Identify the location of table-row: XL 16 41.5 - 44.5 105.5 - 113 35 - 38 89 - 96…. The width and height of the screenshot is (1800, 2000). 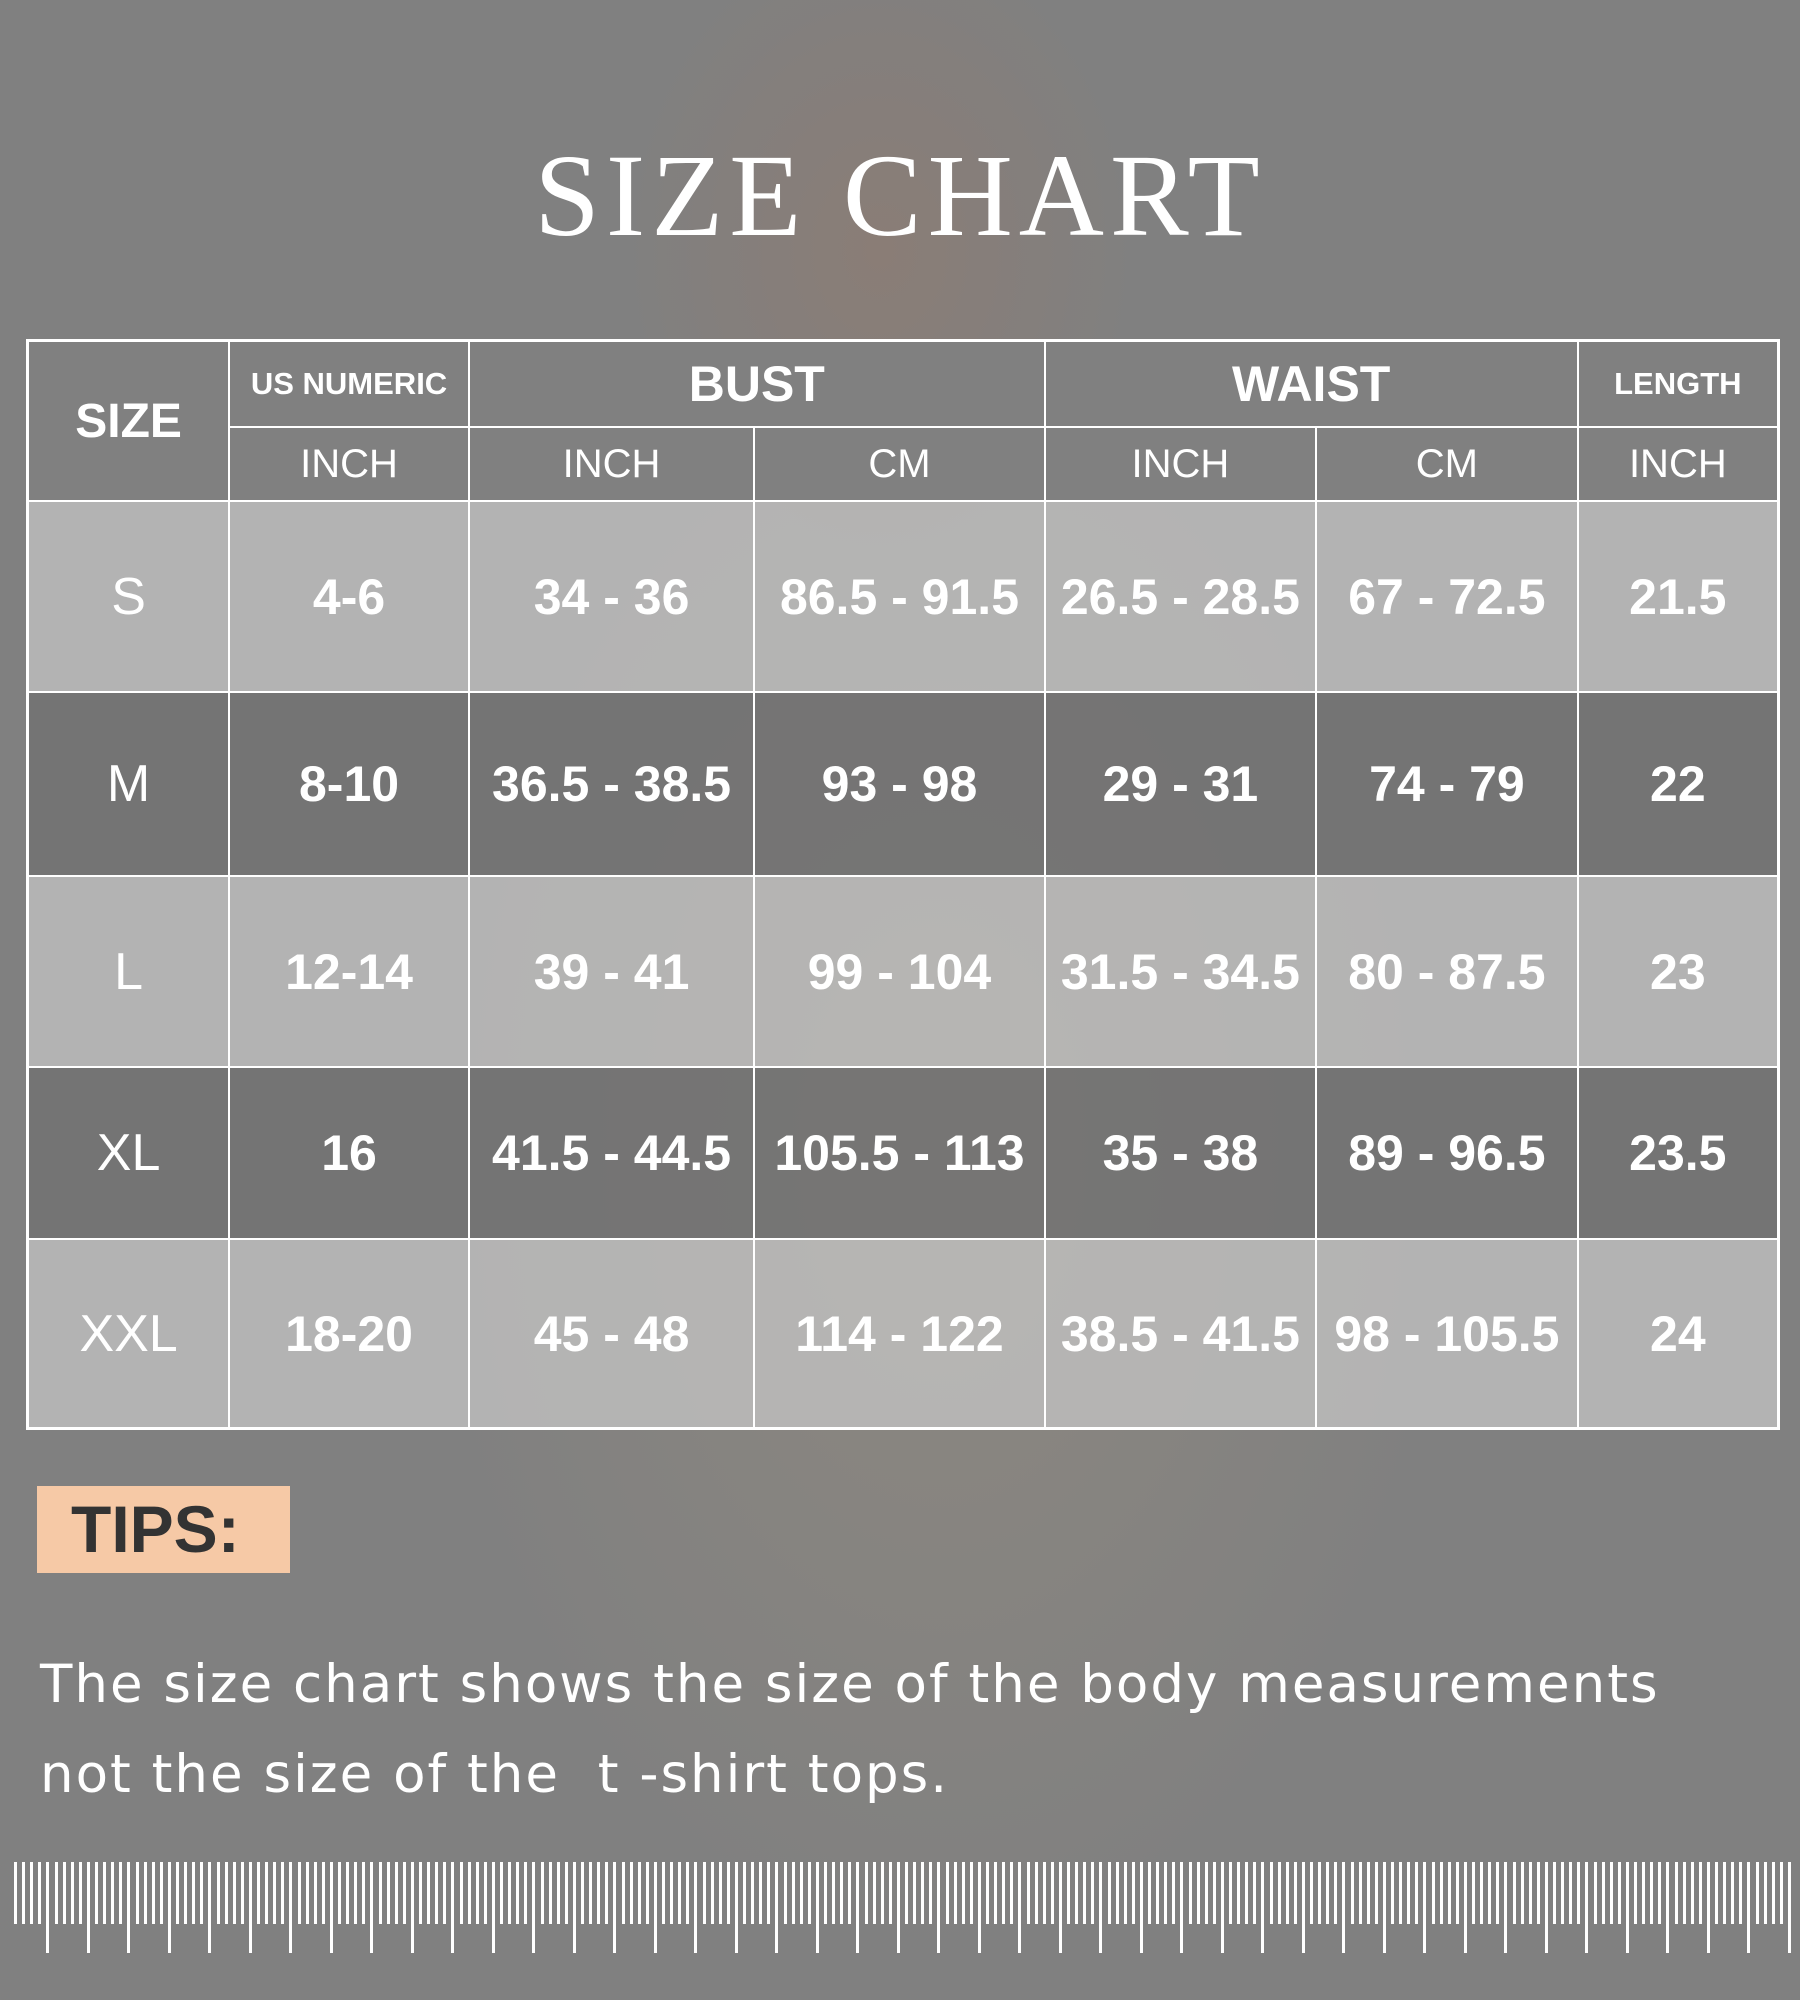
(903, 1153).